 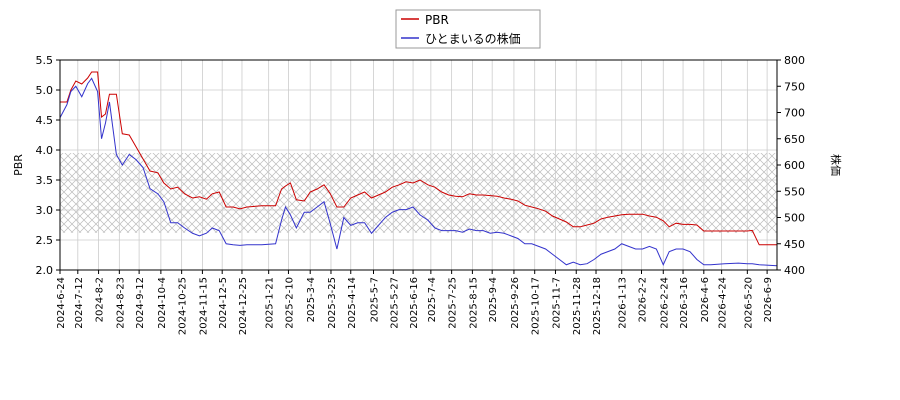 I want to click on x-tick-label: 2024-6-24, so click(x=61, y=303).